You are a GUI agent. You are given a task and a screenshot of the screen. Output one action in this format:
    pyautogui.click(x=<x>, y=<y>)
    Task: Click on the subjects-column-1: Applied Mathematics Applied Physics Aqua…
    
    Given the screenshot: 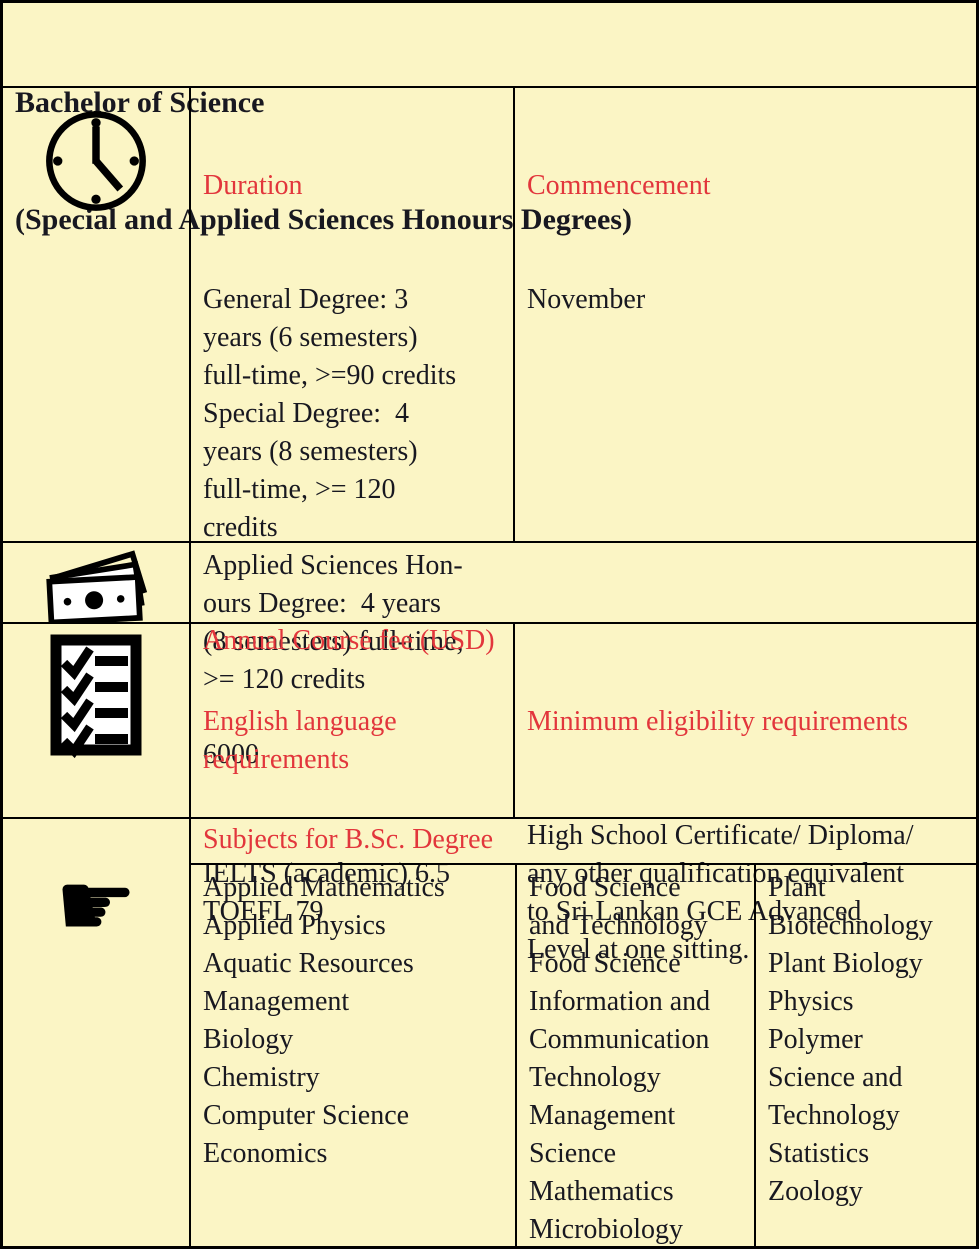 What is the action you would take?
    pyautogui.click(x=324, y=1020)
    